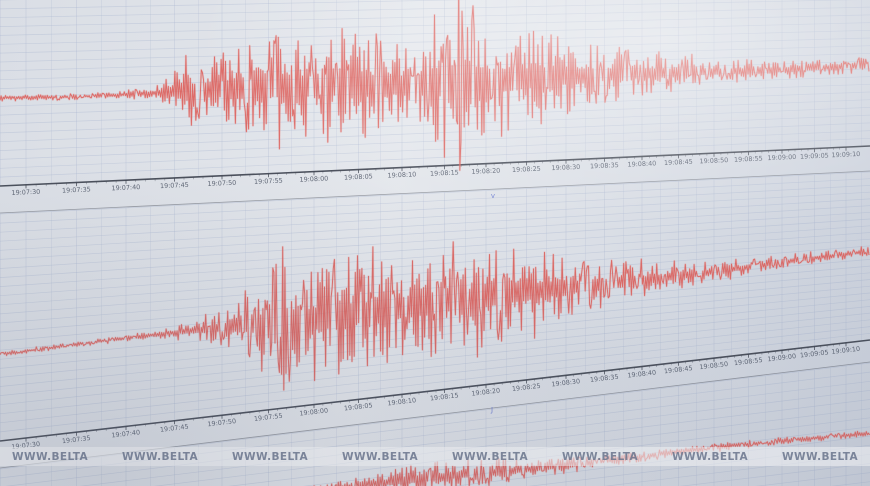  I want to click on phase-marker: J, so click(491, 410).